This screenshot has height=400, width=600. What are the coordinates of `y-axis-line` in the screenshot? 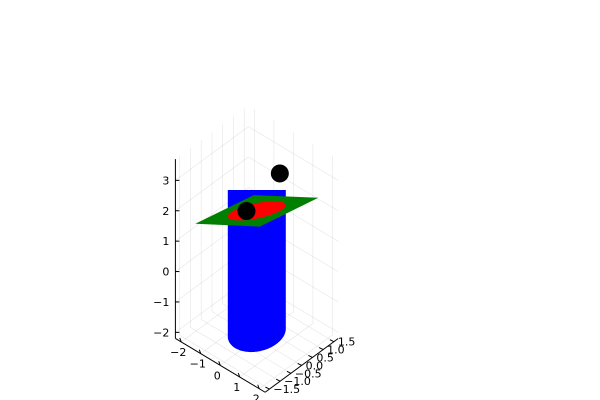 It's located at (301, 365).